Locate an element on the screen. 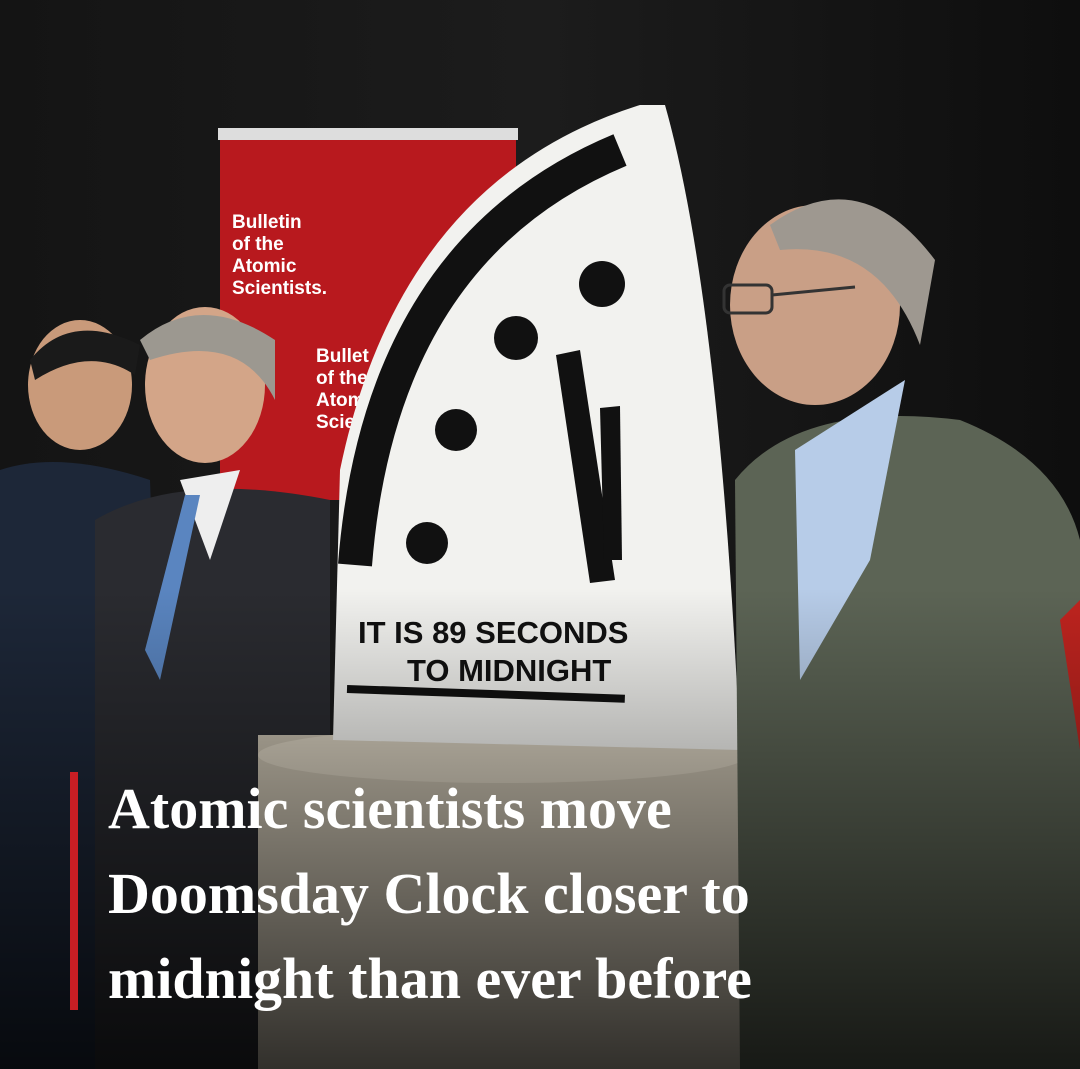 The height and width of the screenshot is (1069, 1080). headline-line: midnight than ever before is located at coordinates (430, 978).